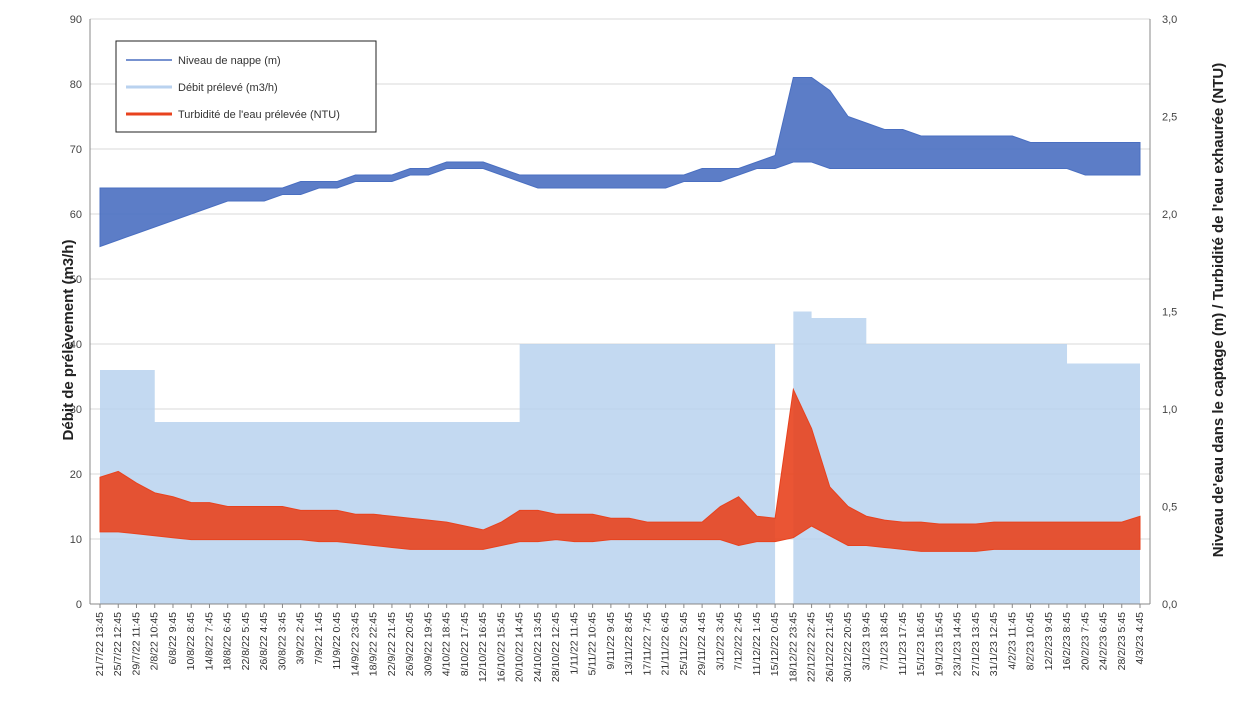 The height and width of the screenshot is (703, 1236). I want to click on x-tick-label: 26/12/22 21:45, so click(830, 647).